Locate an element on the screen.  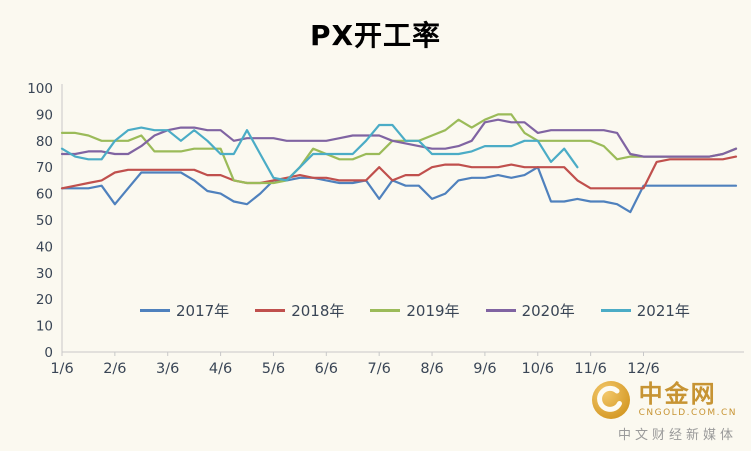
x-axis-label: 2/6 is located at coordinates (114, 369).